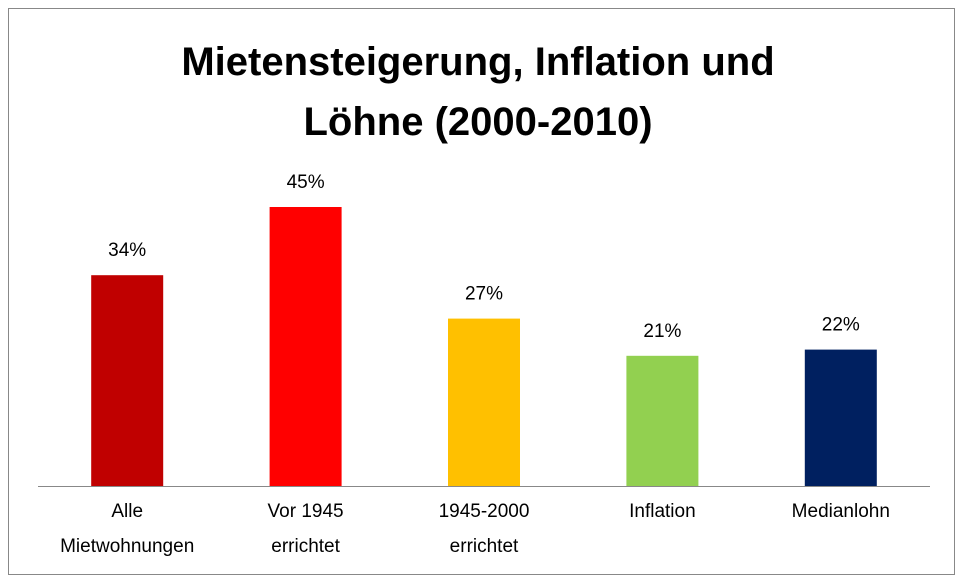 Image resolution: width=956 pixels, height=576 pixels. I want to click on x-tick-label: Medianlohn, so click(840, 511).